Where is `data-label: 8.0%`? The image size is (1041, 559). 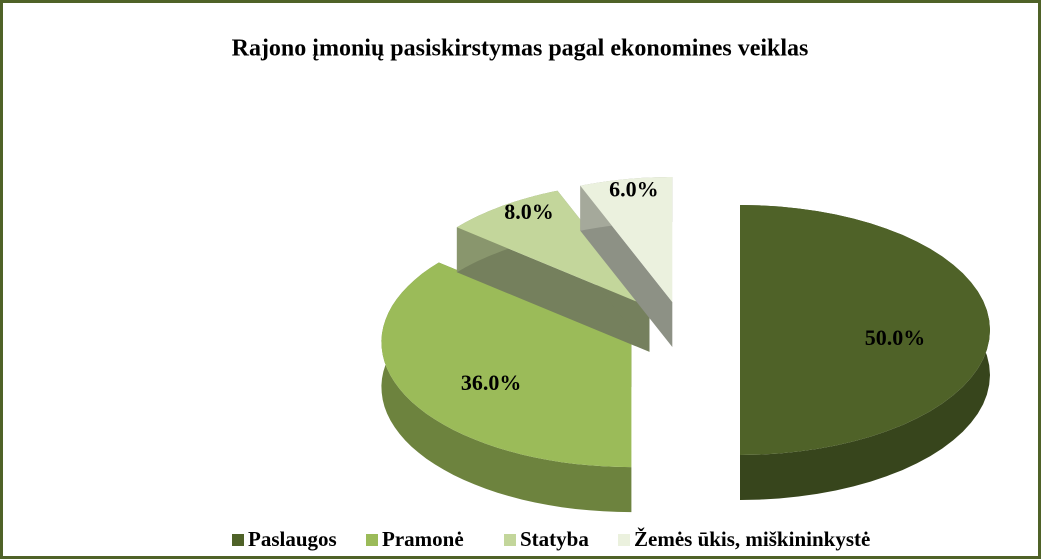
data-label: 8.0% is located at coordinates (529, 211).